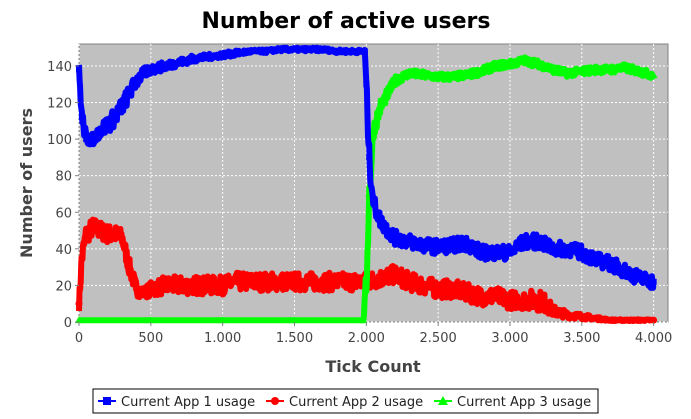  I want to click on x-axis: 0 500 1.000 1.500 2.000 2.500 3.000 3.500 4.000, so click(373, 334).